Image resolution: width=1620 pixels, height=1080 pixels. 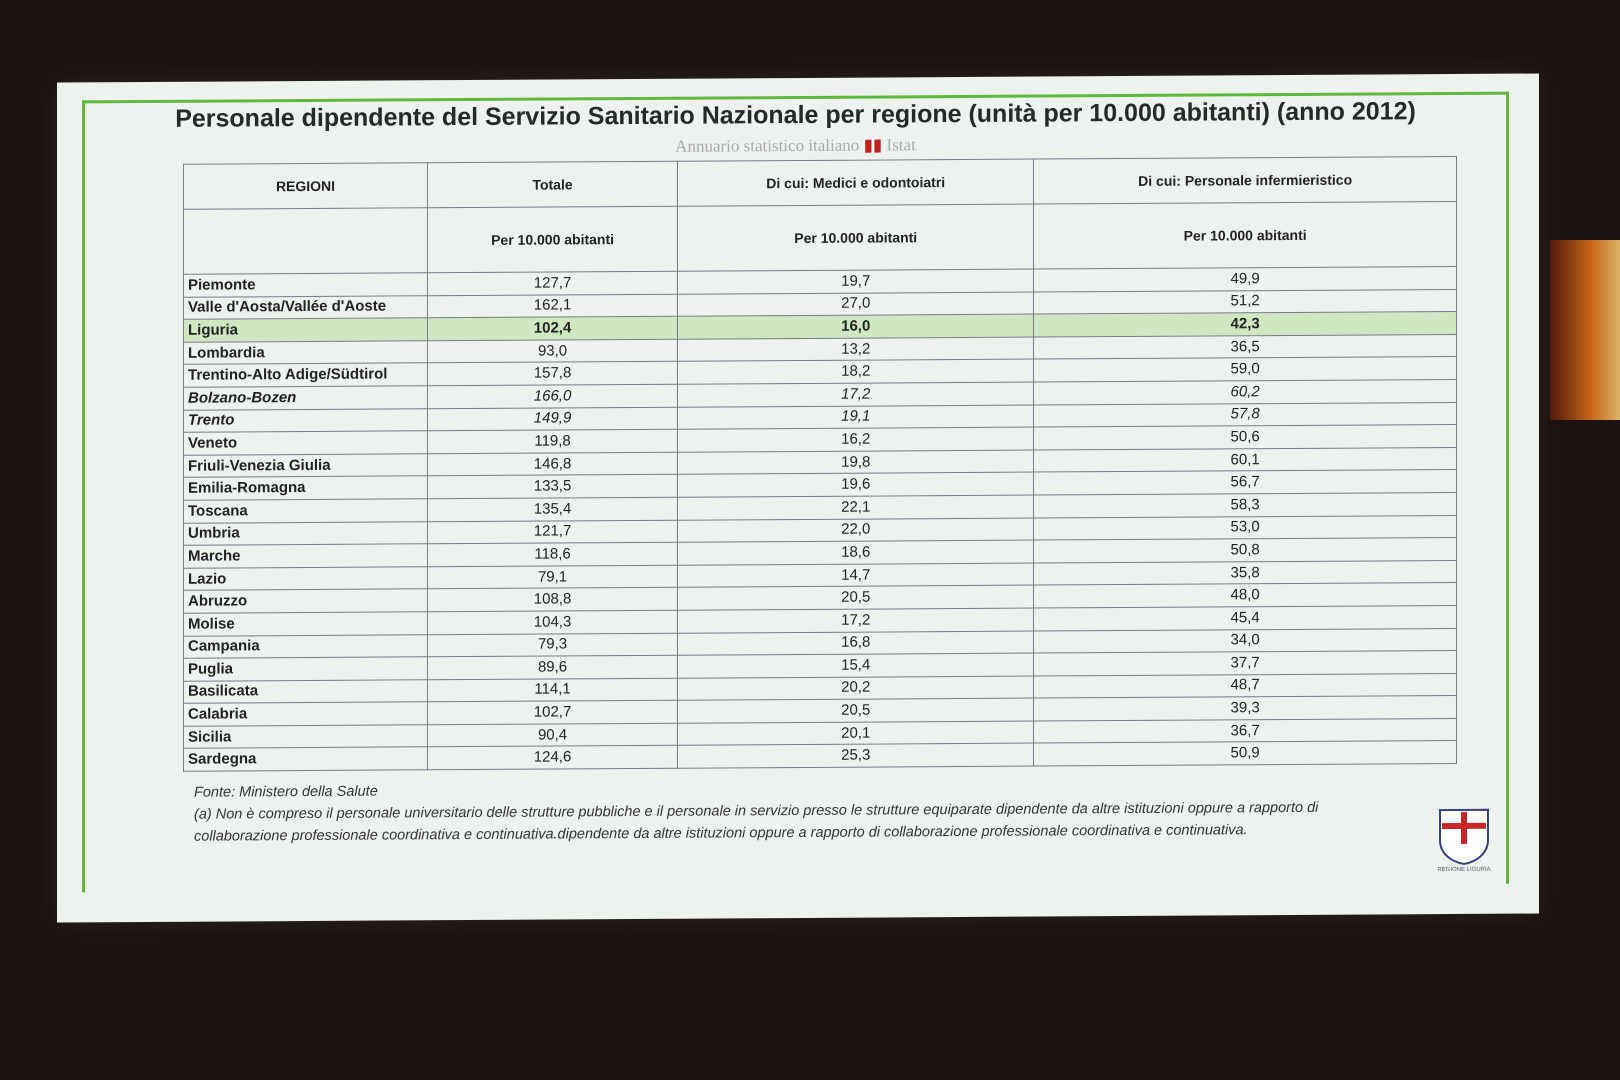 What do you see at coordinates (552, 599) in the screenshot?
I see `totale-cell: 108,8` at bounding box center [552, 599].